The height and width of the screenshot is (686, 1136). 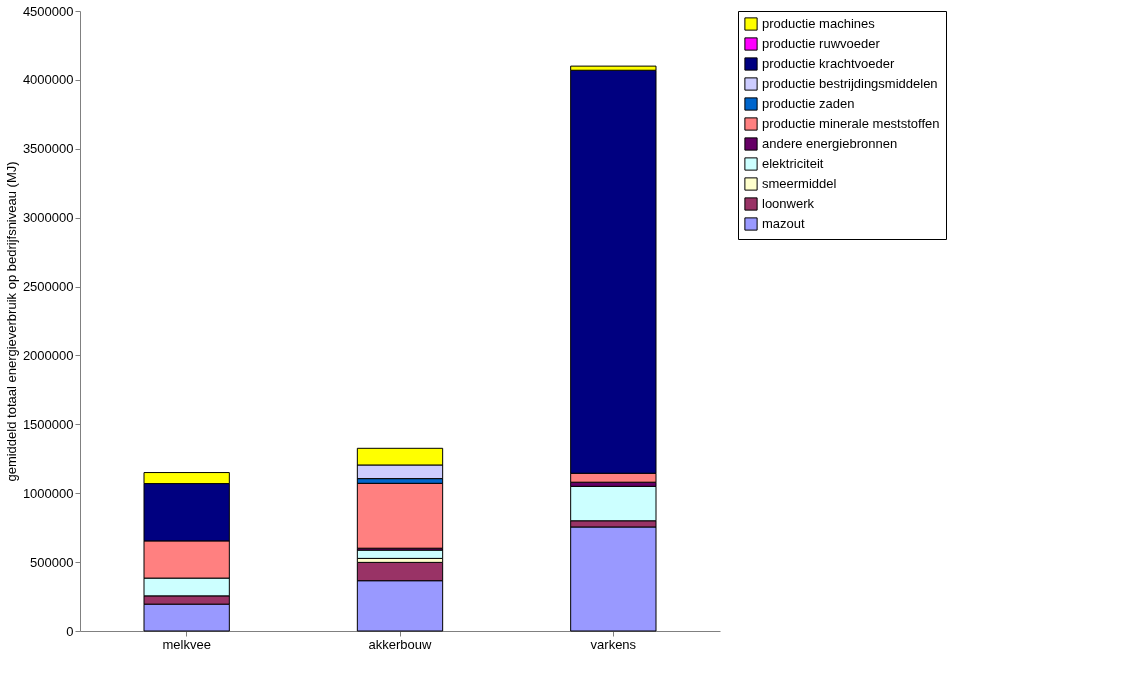 What do you see at coordinates (48, 355) in the screenshot?
I see `y-tick-label: 2000000` at bounding box center [48, 355].